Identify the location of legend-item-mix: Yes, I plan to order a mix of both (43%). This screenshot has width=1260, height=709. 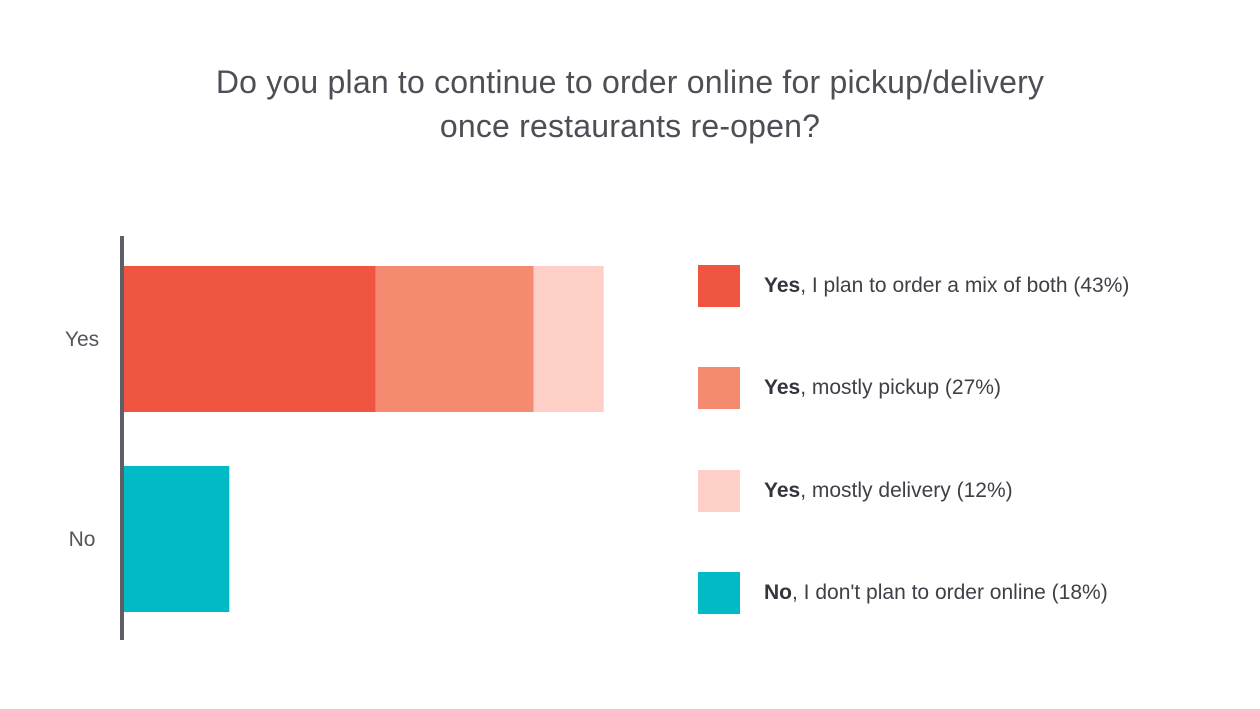
(913, 286).